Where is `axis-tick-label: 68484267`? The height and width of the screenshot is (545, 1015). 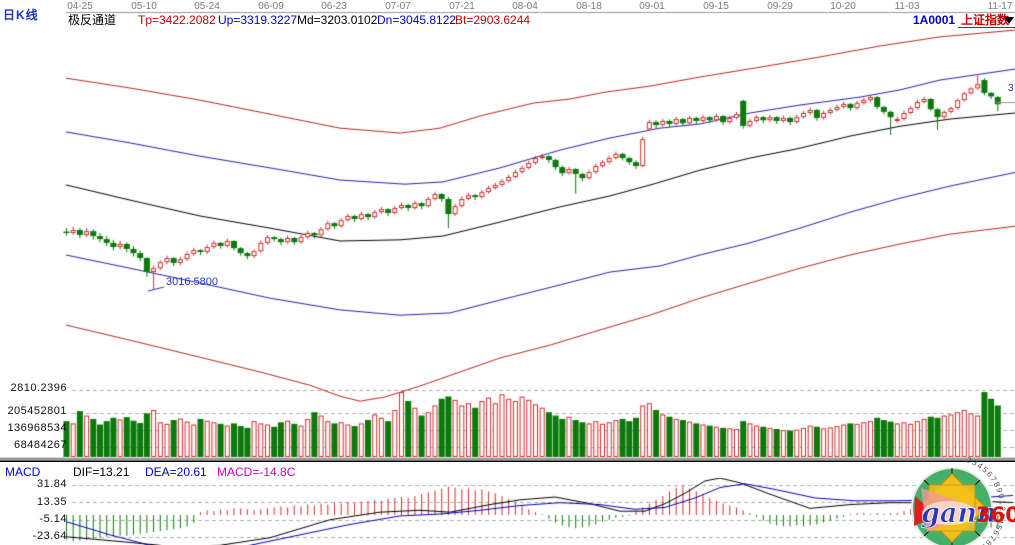 axis-tick-label: 68484267 is located at coordinates (40, 445).